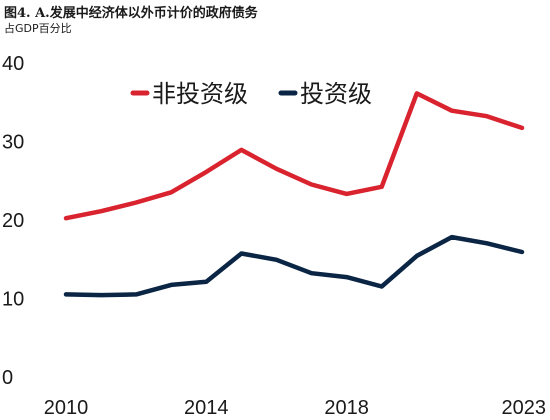 The image size is (550, 420). I want to click on y-tick-label: 30, so click(13, 143).